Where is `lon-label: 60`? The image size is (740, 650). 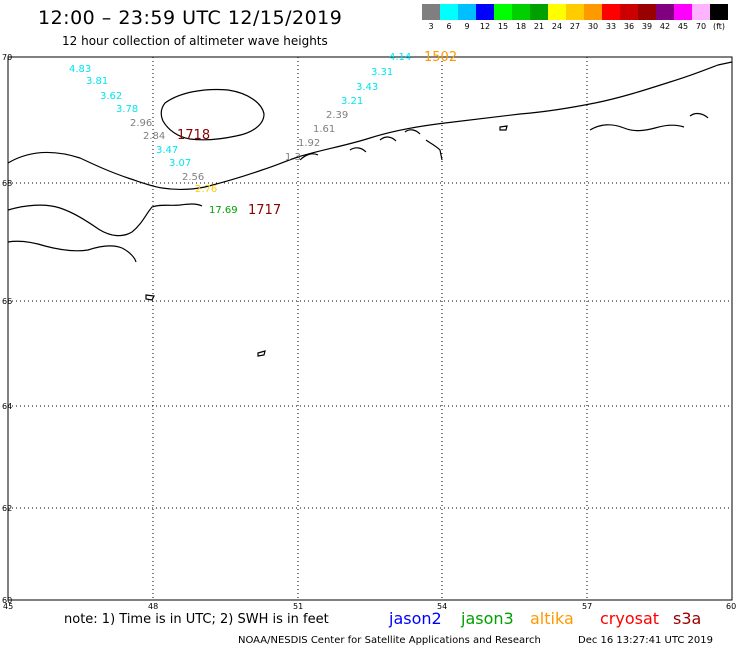 lon-label: 60 is located at coordinates (731, 606).